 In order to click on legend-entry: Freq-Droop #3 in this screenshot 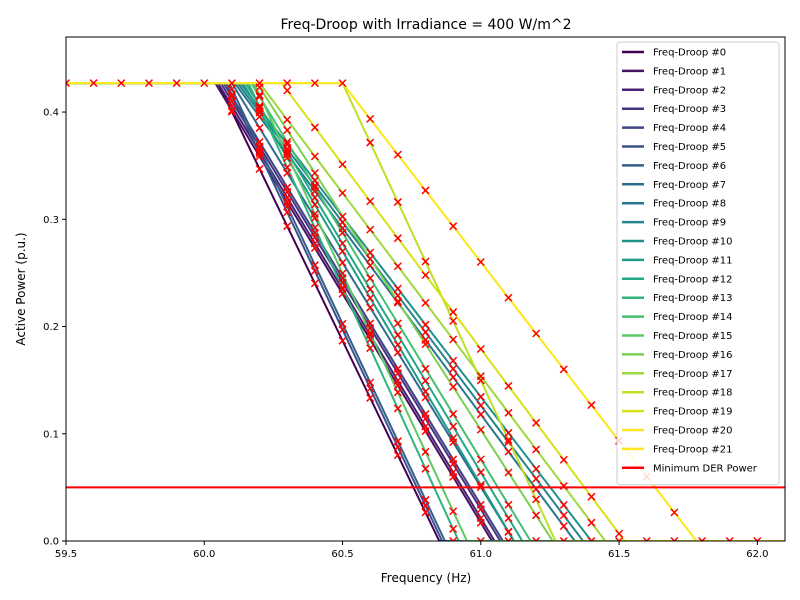, I will do `click(674, 109)`.